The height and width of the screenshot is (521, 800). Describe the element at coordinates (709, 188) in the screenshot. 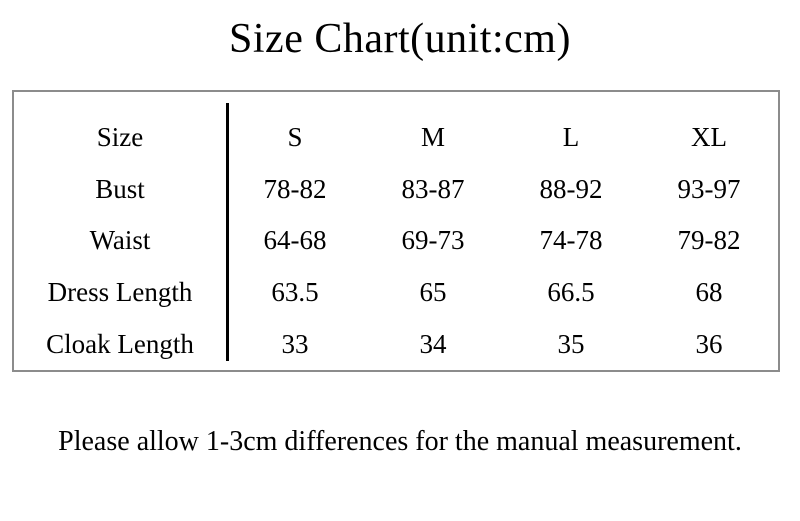

I see `bust-value-xl: 93-97` at that location.